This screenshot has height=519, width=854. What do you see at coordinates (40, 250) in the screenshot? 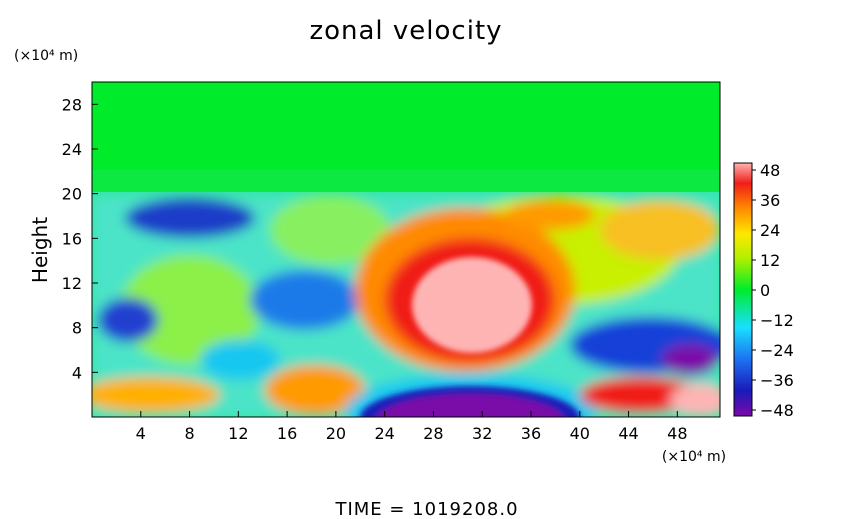
I see `y-axis-label: Height` at bounding box center [40, 250].